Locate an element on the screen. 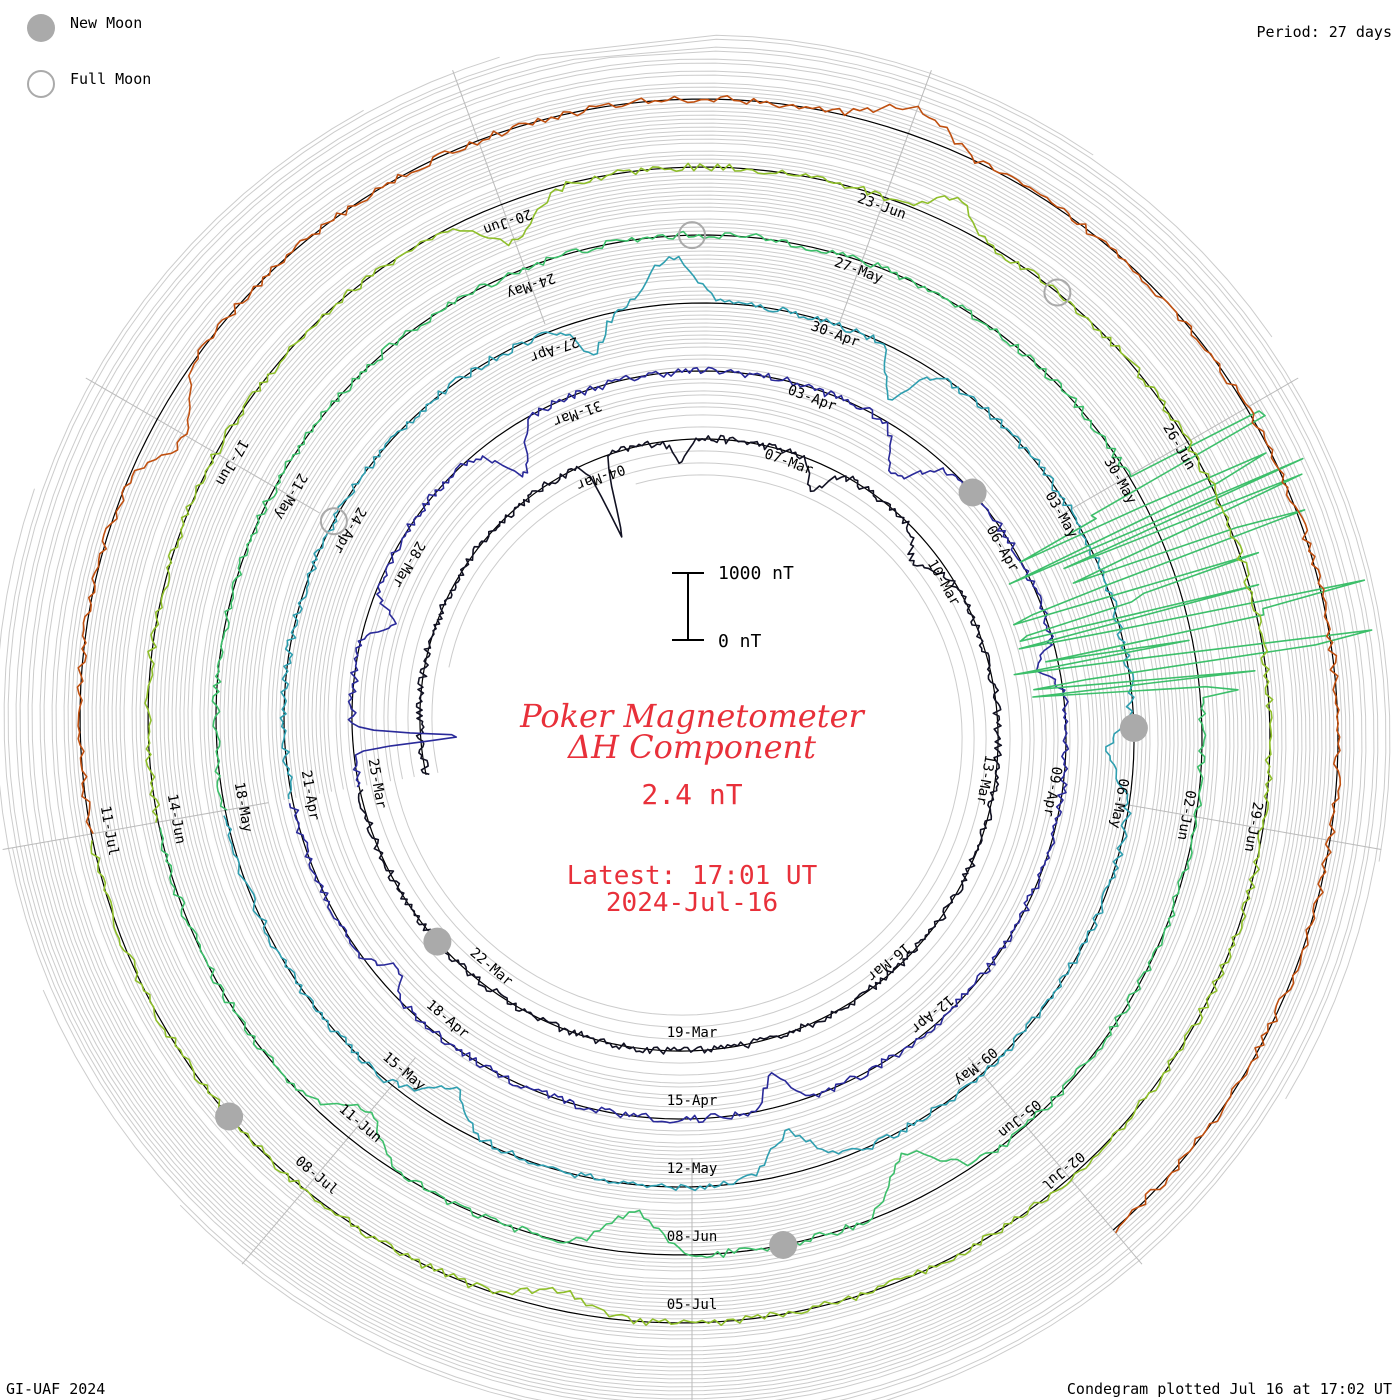 The height and width of the screenshot is (1400, 1400). date-label: 08-Jul is located at coordinates (316, 1175).